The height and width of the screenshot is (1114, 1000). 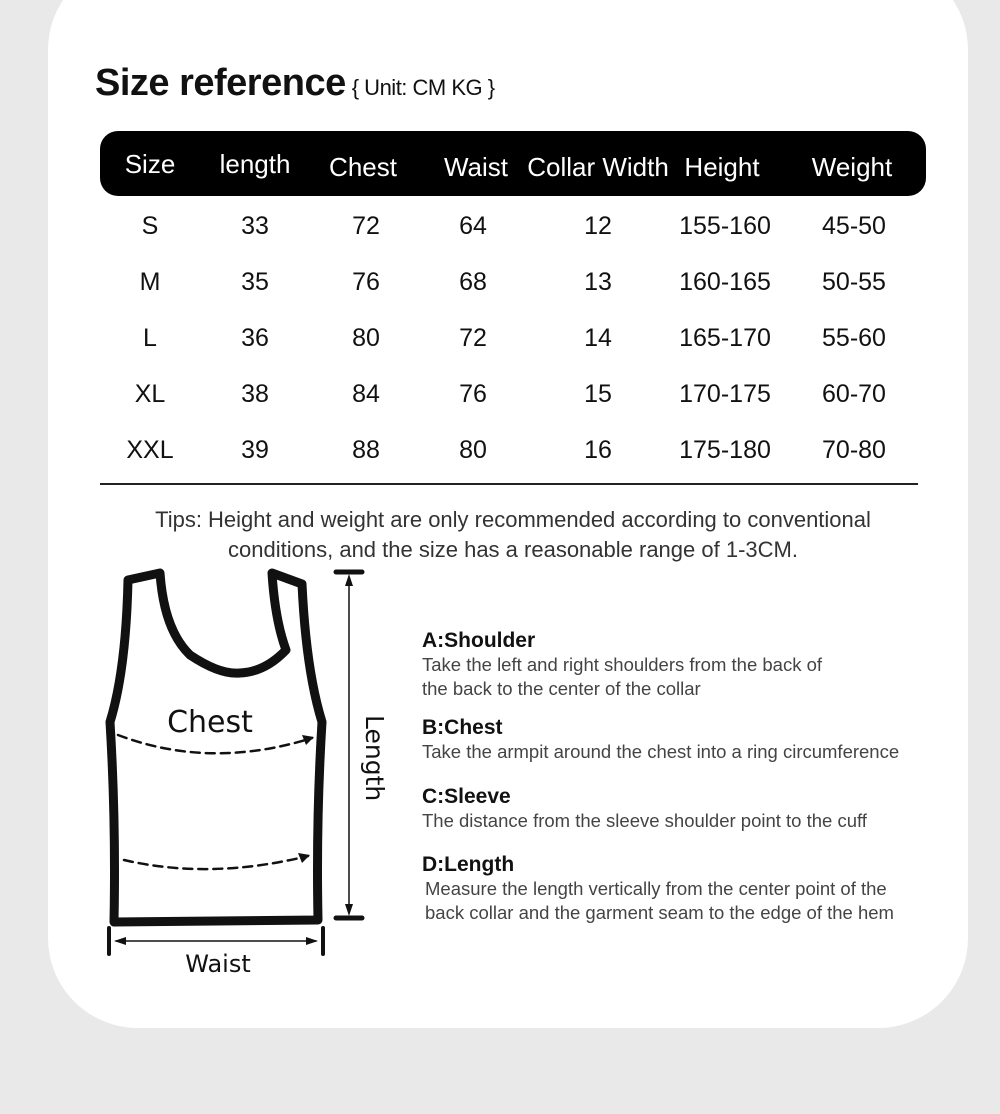 I want to click on chest-label: Chest, so click(x=210, y=722).